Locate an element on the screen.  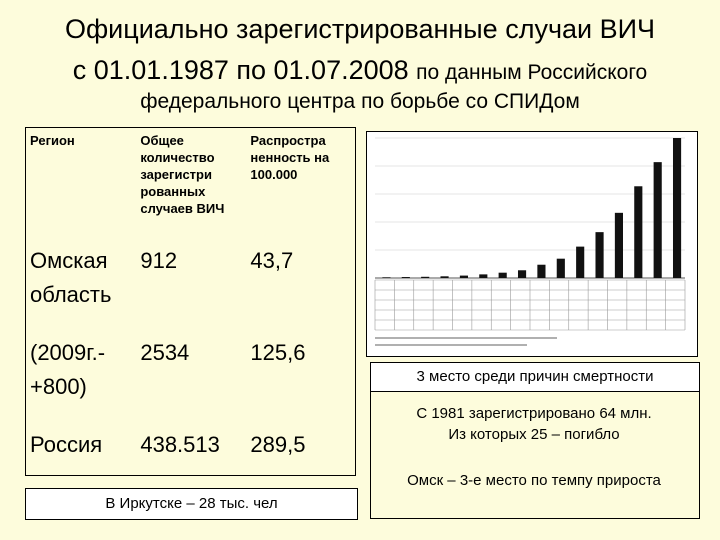
cell-count: 2534 is located at coordinates (165, 353).